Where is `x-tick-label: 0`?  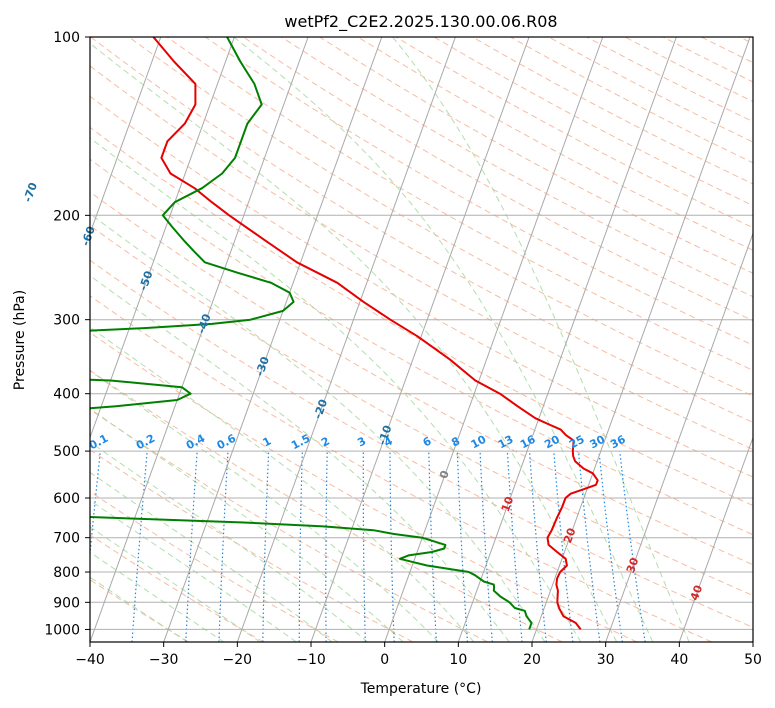 x-tick-label: 0 is located at coordinates (384, 660).